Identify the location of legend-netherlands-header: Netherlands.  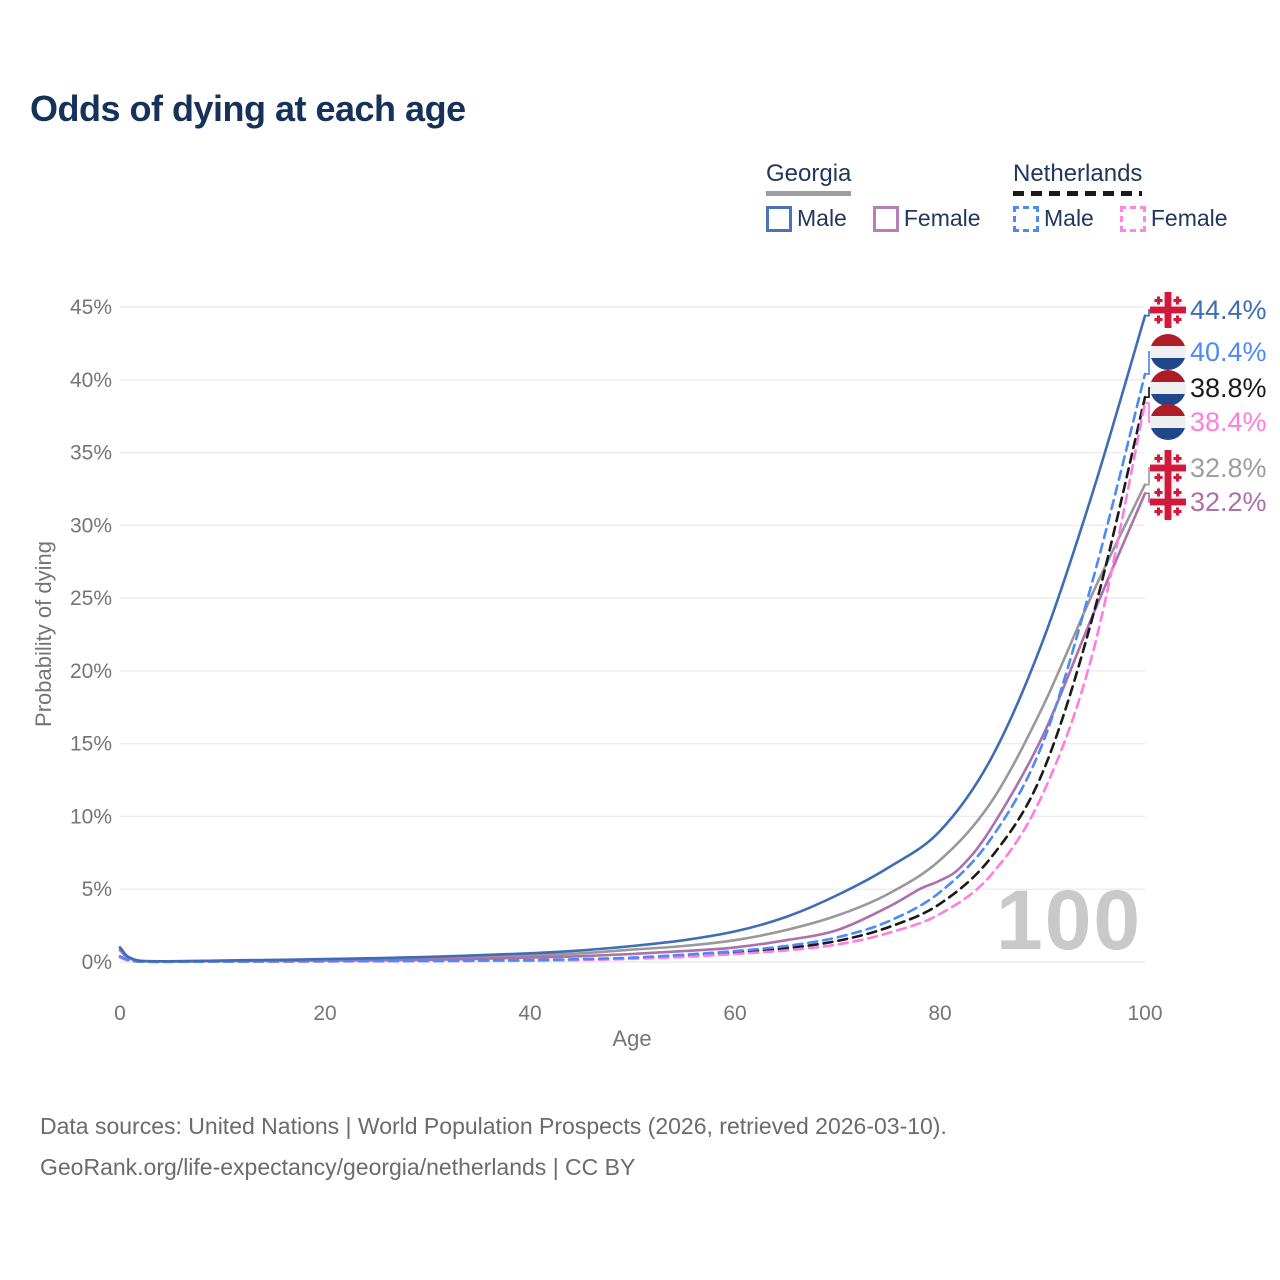
(1078, 178).